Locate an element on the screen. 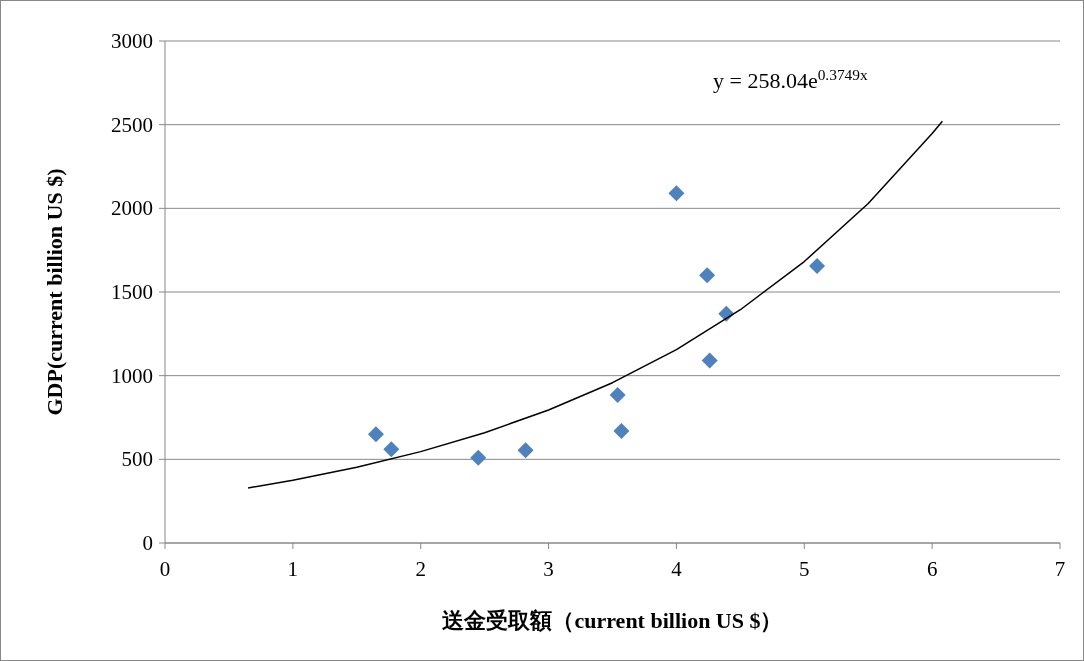  x-tick-label: 2 is located at coordinates (420, 569).